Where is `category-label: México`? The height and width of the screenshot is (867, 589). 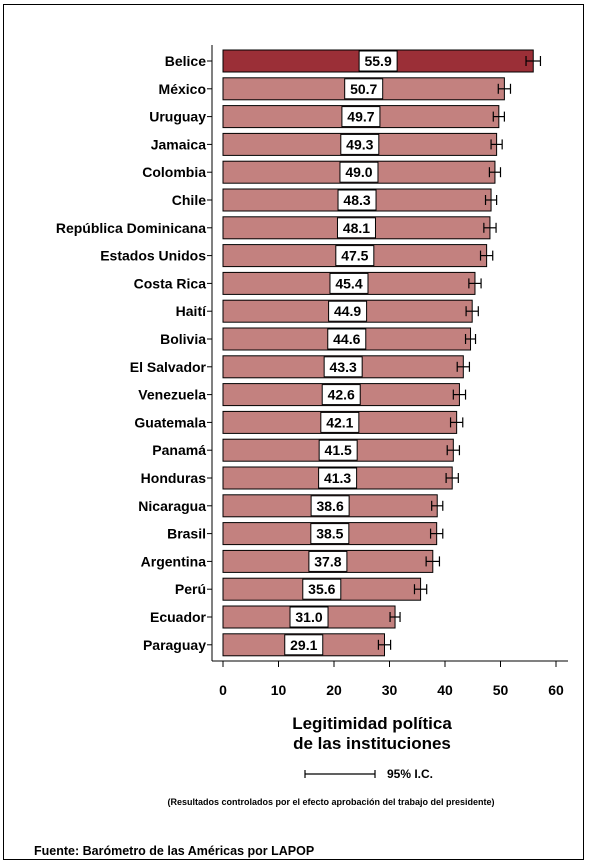 category-label: México is located at coordinates (182, 89).